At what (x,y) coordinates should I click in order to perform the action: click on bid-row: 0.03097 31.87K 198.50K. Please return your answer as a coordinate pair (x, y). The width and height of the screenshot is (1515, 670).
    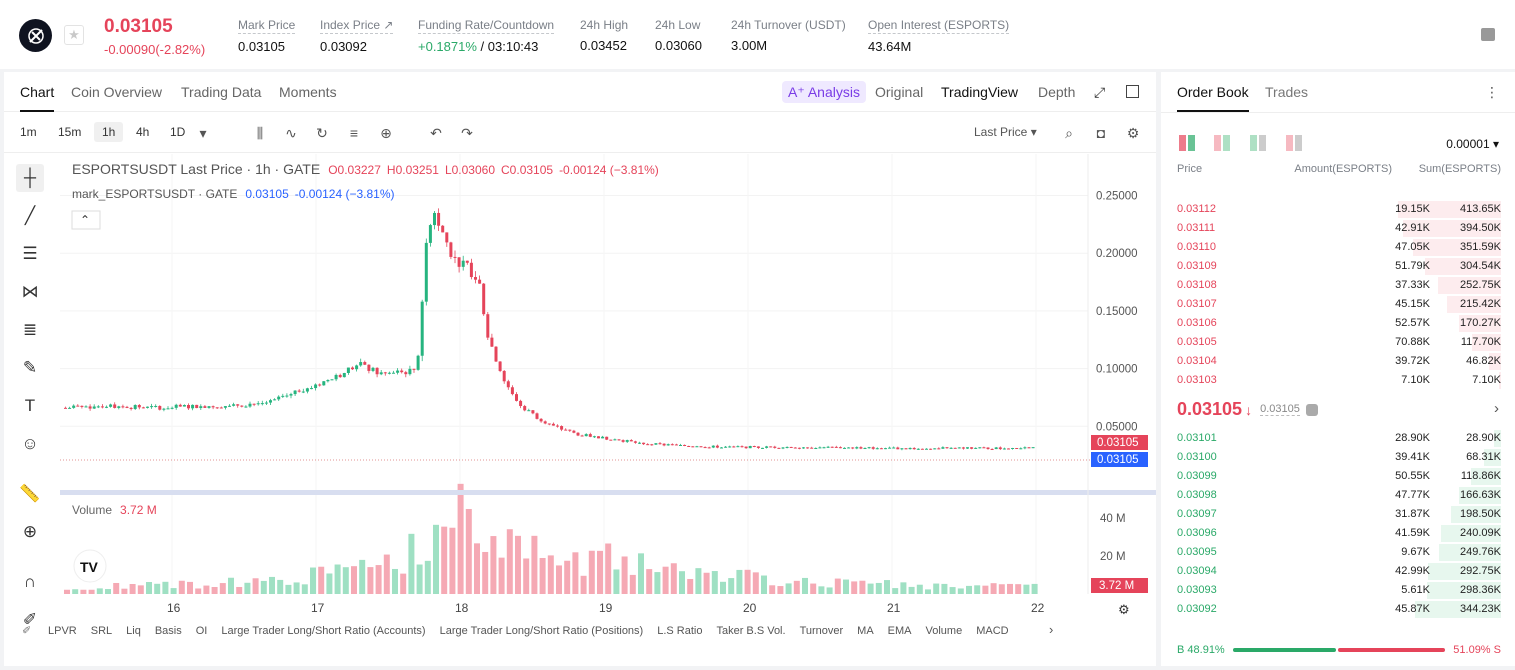
    Looking at the image, I should click on (1338, 514).